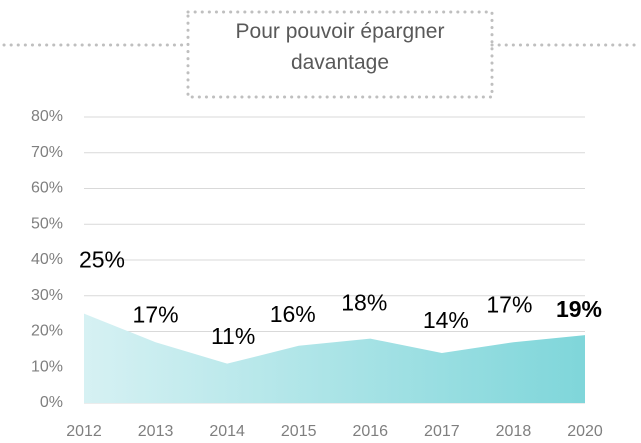 The image size is (641, 443). What do you see at coordinates (293, 314) in the screenshot?
I see `value-label: 16%` at bounding box center [293, 314].